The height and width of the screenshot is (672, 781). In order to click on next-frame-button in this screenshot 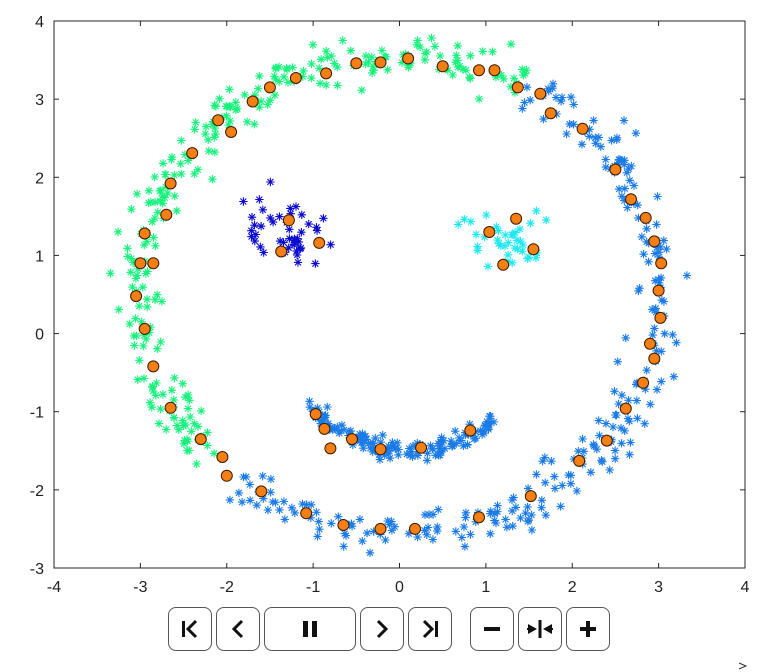, I will do `click(382, 629)`.